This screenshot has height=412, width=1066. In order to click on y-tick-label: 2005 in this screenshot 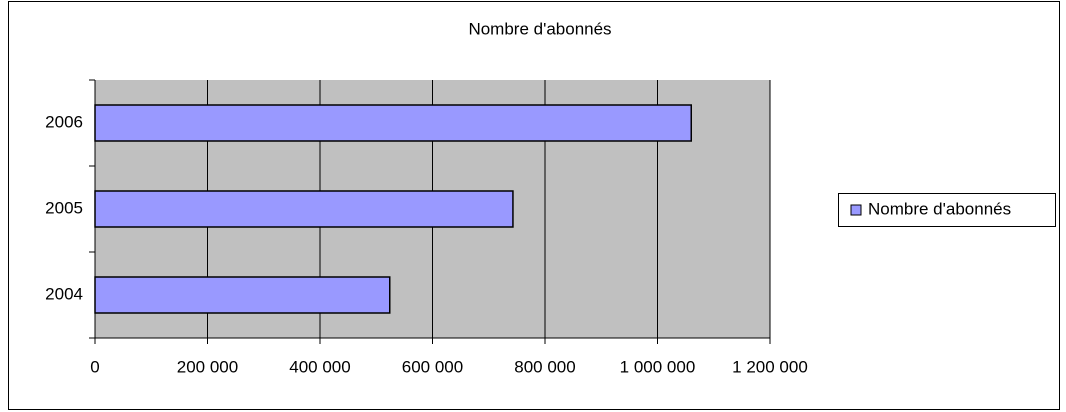, I will do `click(64, 207)`.